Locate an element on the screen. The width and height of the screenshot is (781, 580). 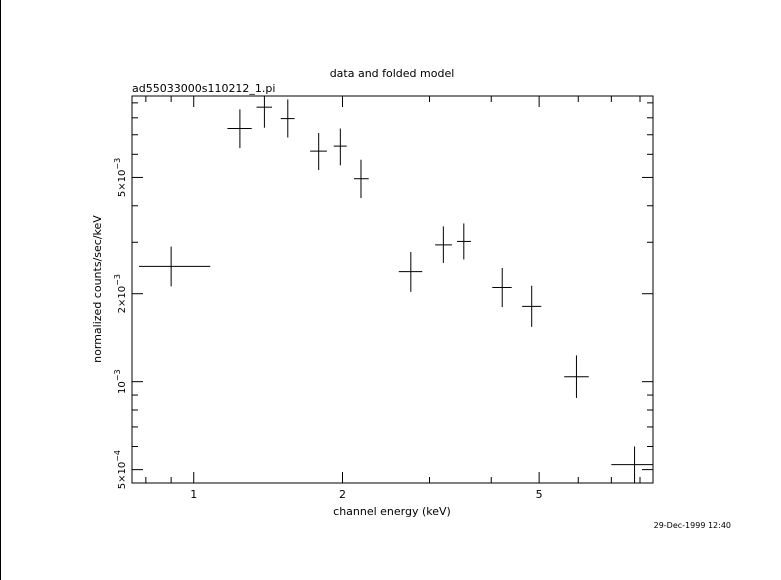
y-tick-label: 5×10−4 is located at coordinates (120, 469).